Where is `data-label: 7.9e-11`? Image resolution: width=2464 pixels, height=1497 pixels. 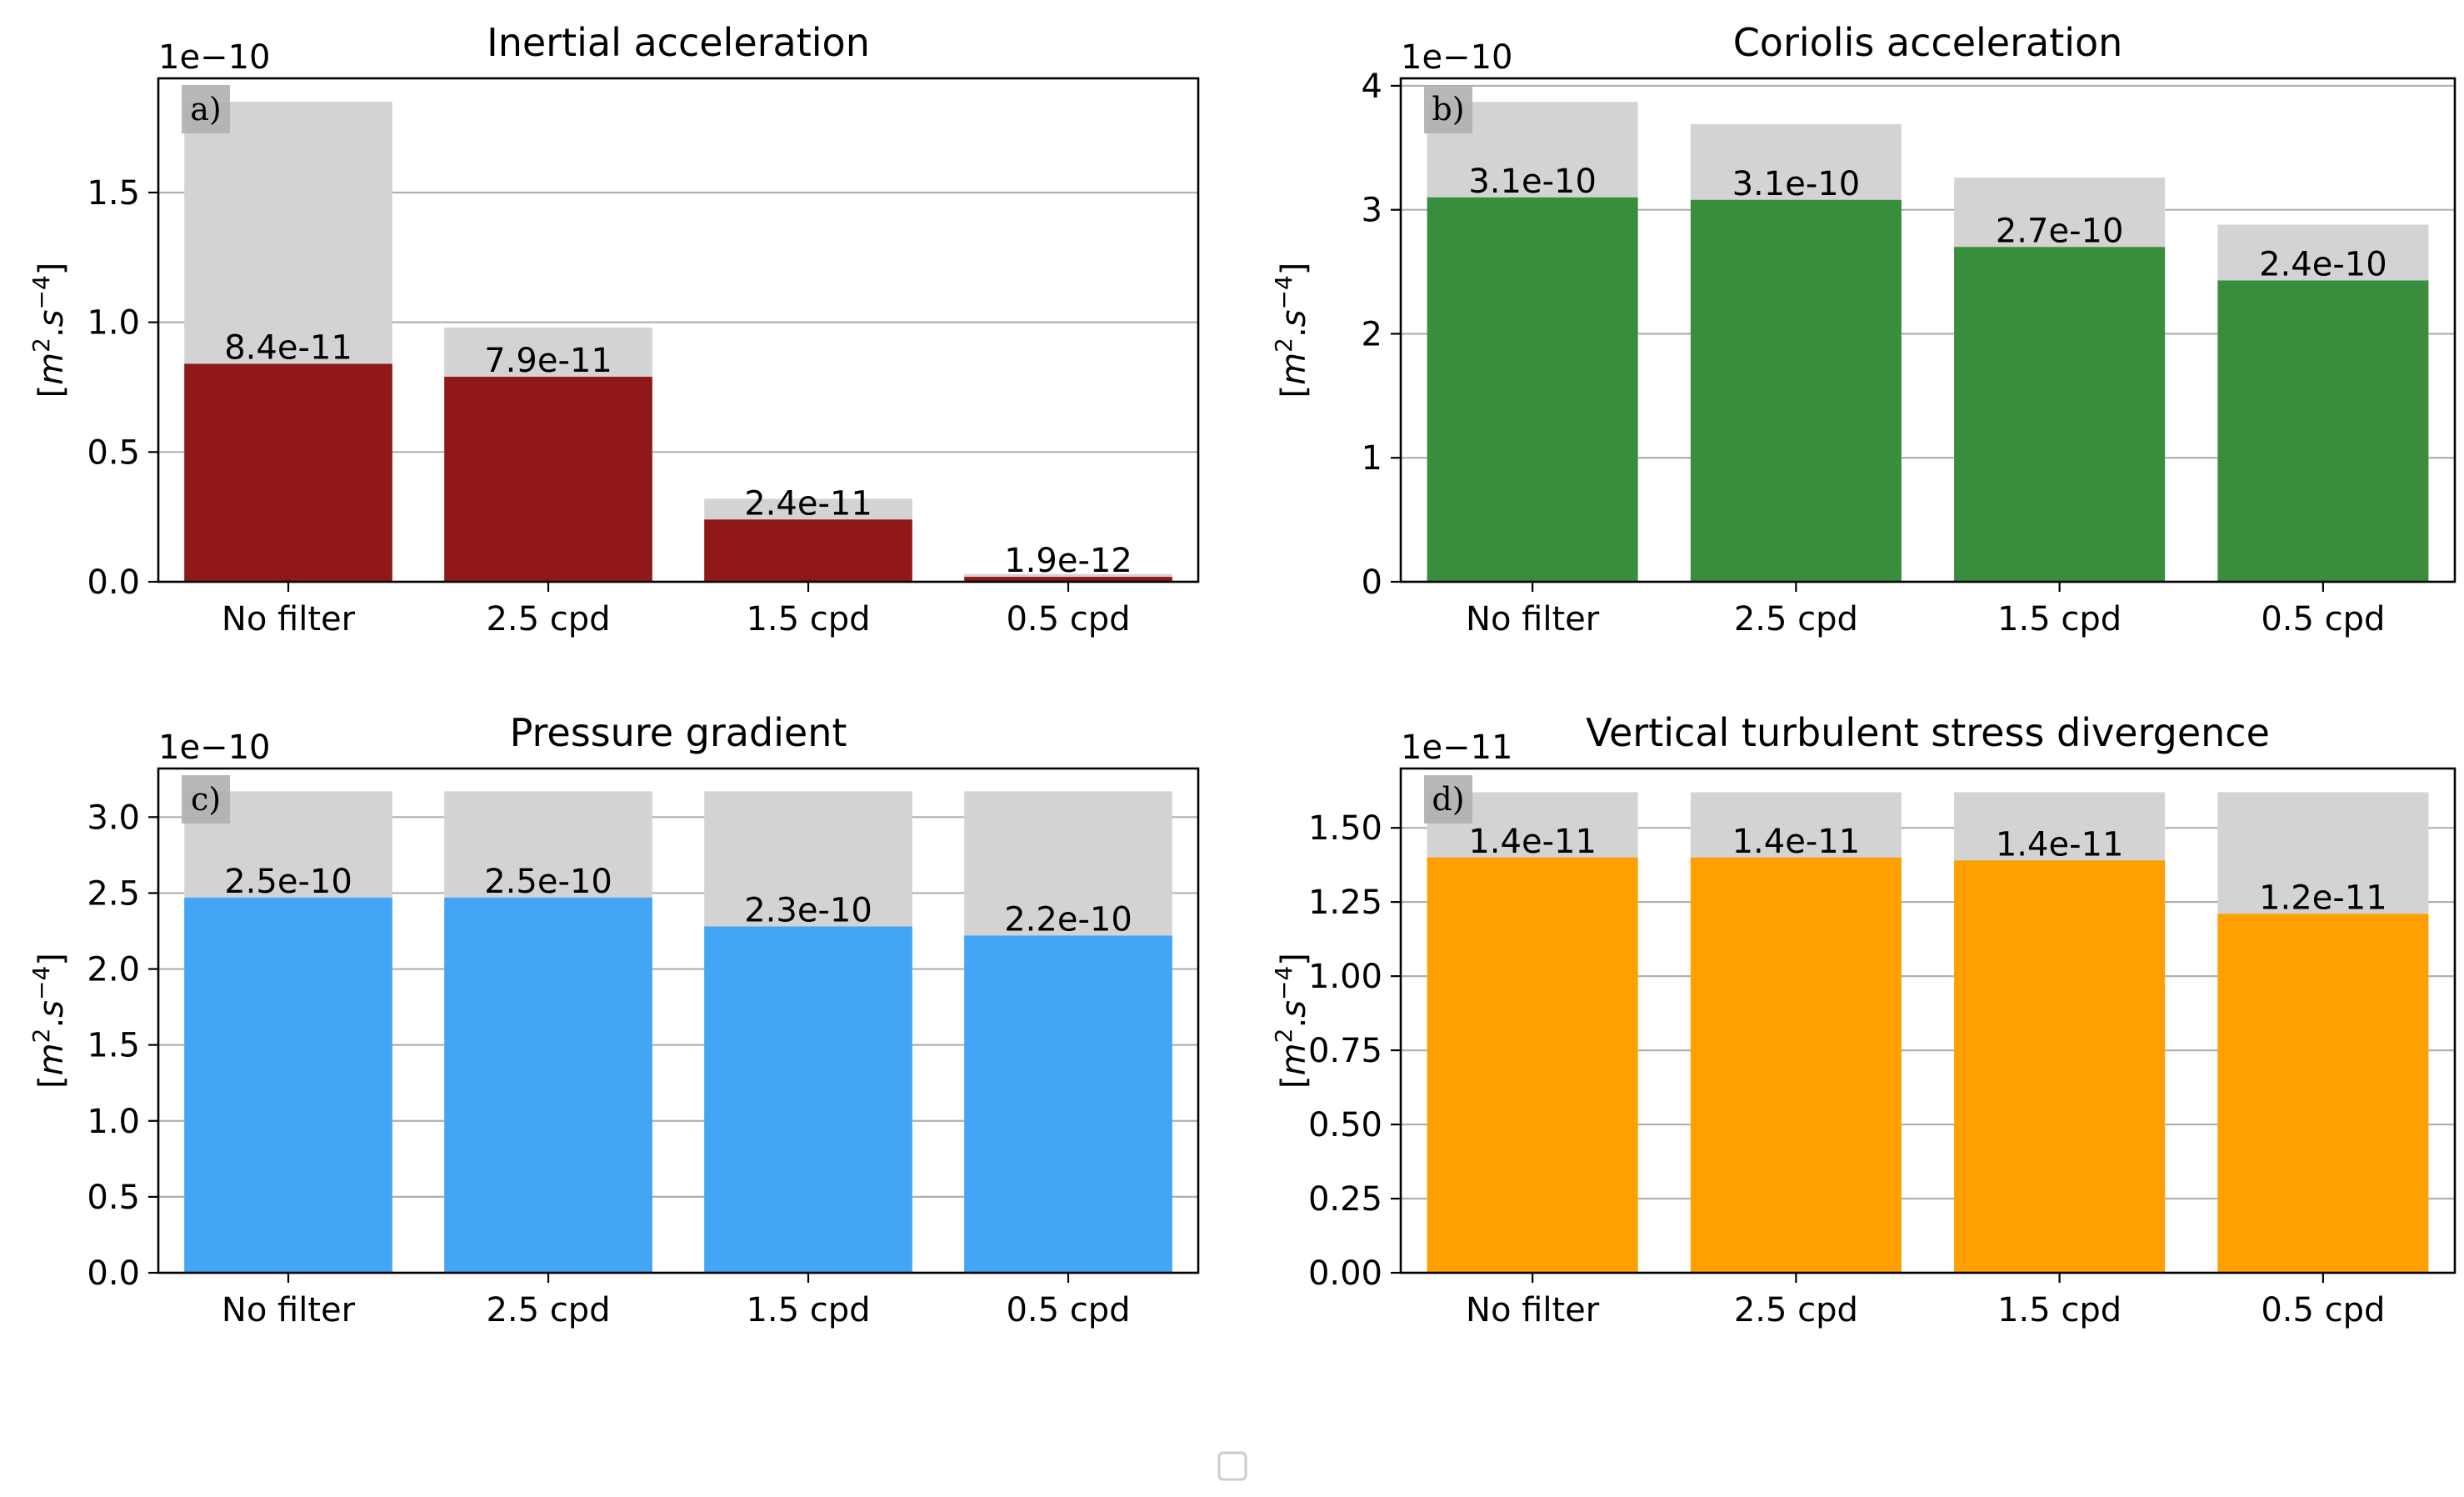 data-label: 7.9e-11 is located at coordinates (548, 361).